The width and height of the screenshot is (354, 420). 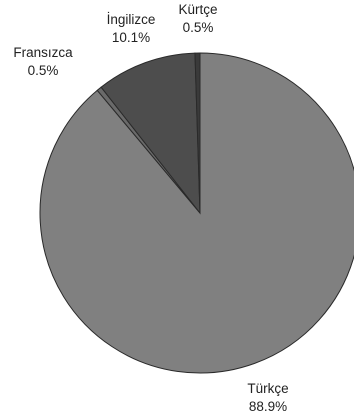 I want to click on pie-slice-ingilizce, so click(x=150, y=133).